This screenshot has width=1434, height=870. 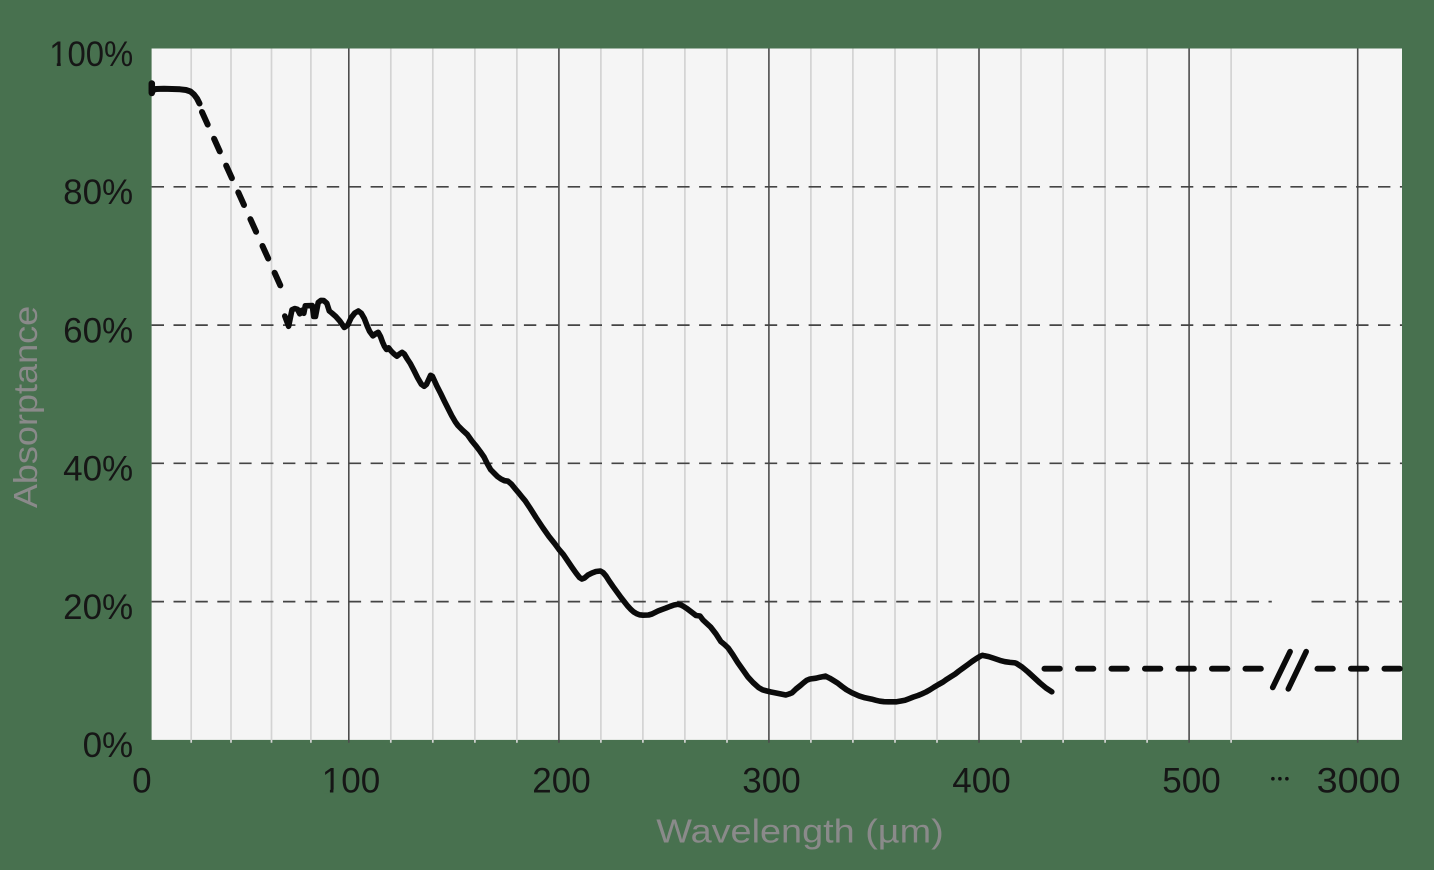 What do you see at coordinates (1191, 781) in the screenshot?
I see `svg-text: 500` at bounding box center [1191, 781].